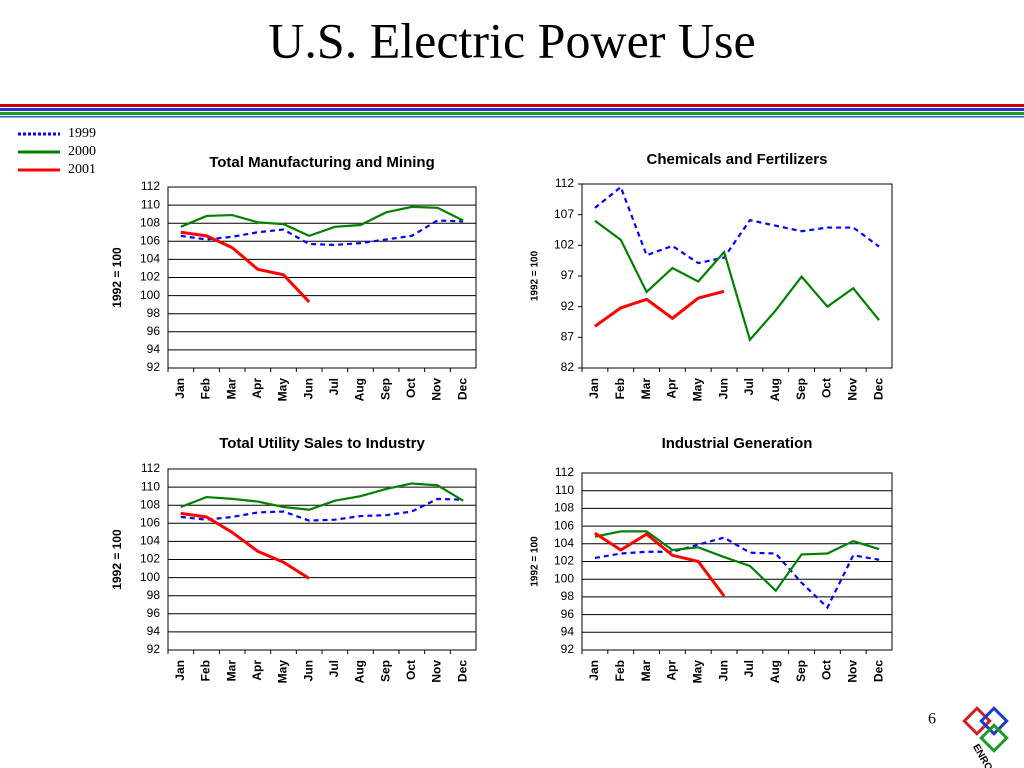  What do you see at coordinates (82, 169) in the screenshot?
I see `legend-label: 2001` at bounding box center [82, 169].